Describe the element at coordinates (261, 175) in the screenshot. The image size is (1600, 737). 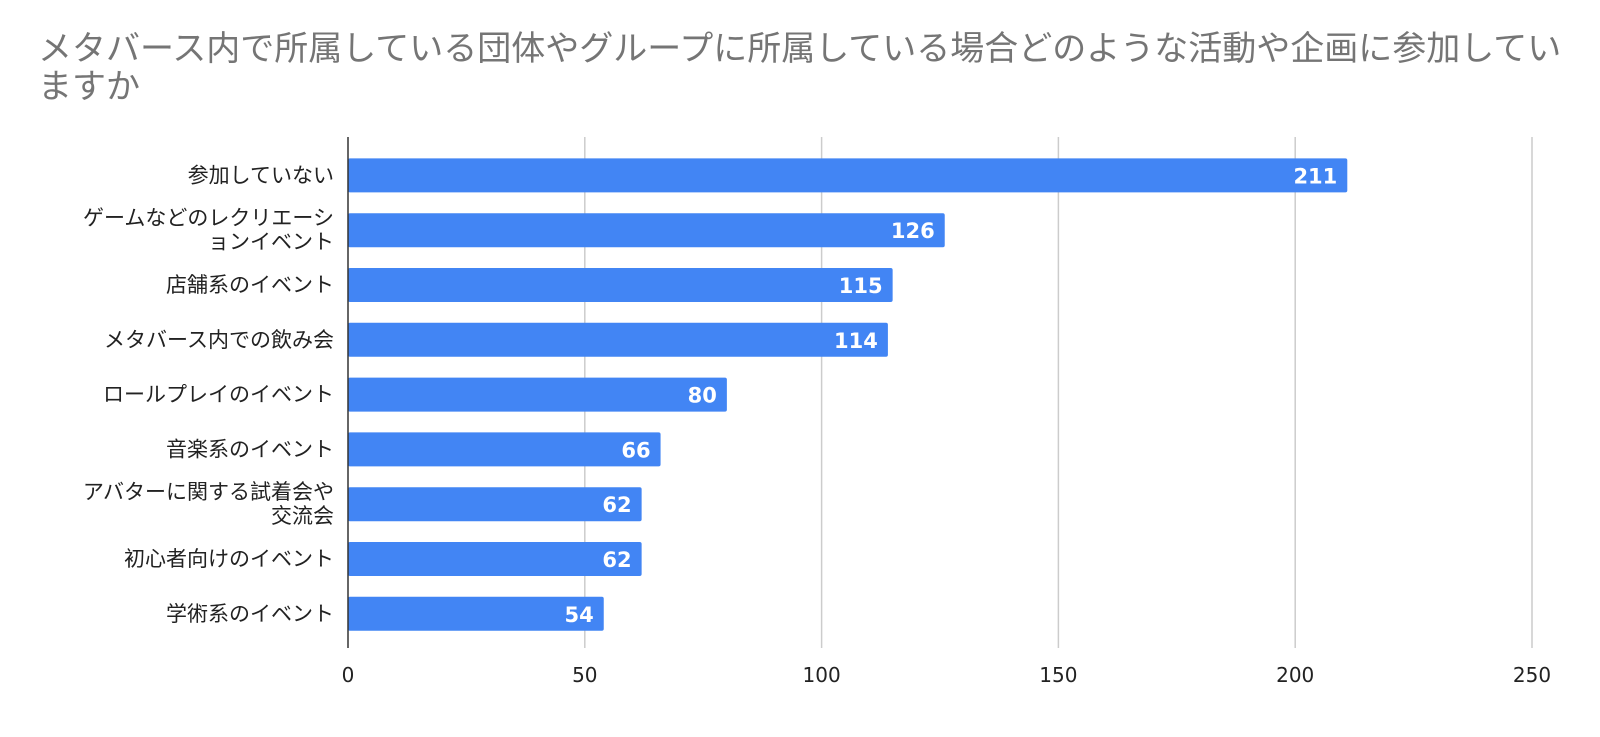
I see `category-label: 参加していない` at that location.